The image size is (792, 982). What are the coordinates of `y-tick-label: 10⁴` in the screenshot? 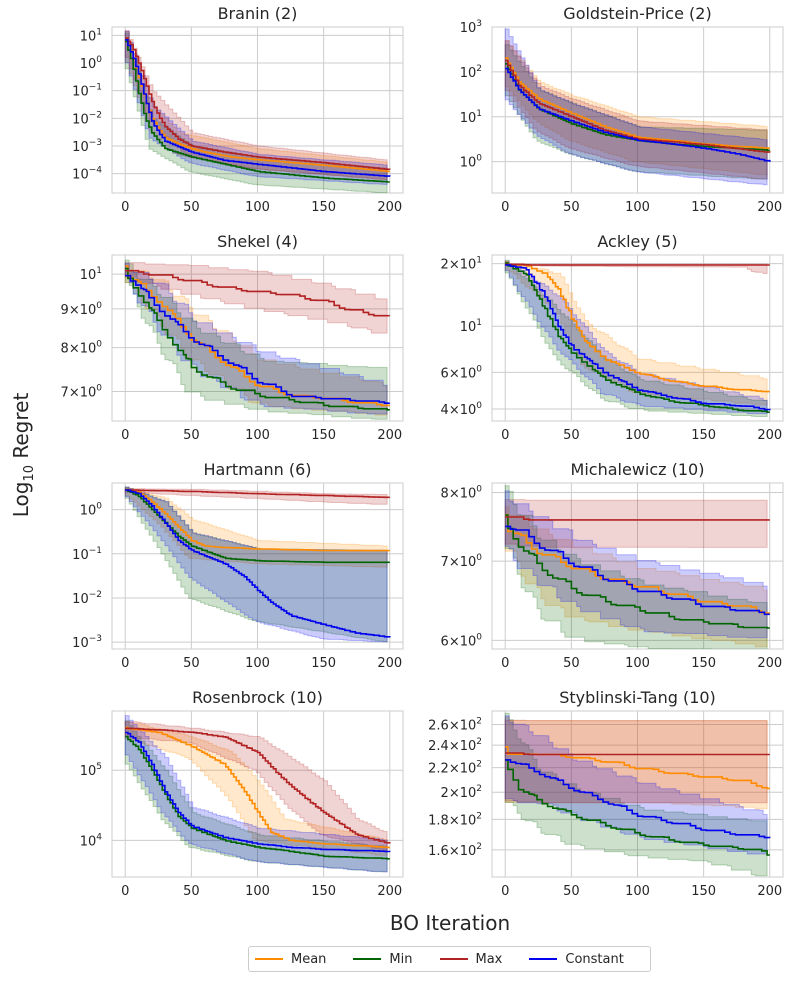 It's located at (91, 840).